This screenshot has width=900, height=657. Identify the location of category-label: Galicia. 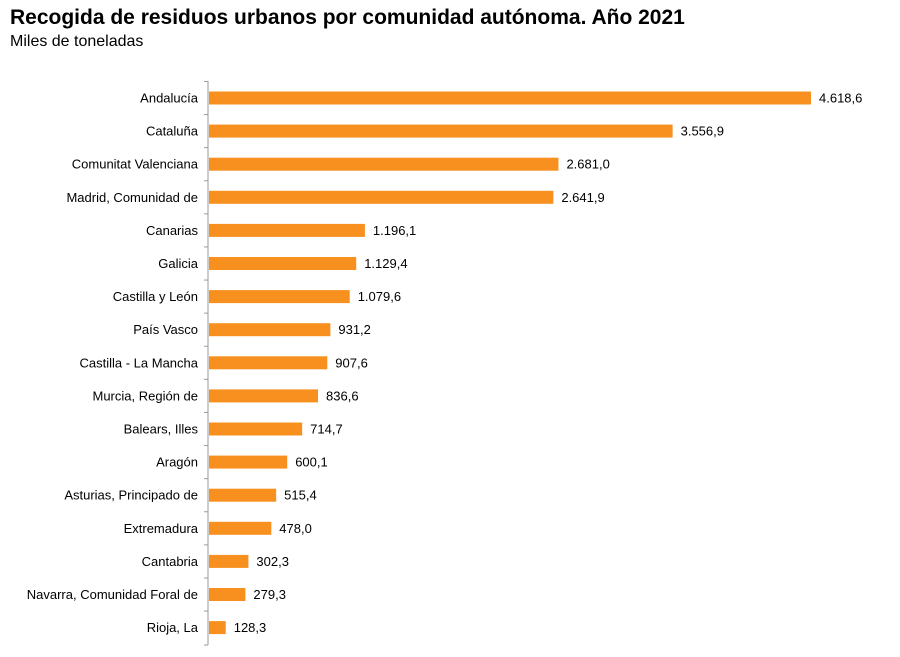
(178, 263).